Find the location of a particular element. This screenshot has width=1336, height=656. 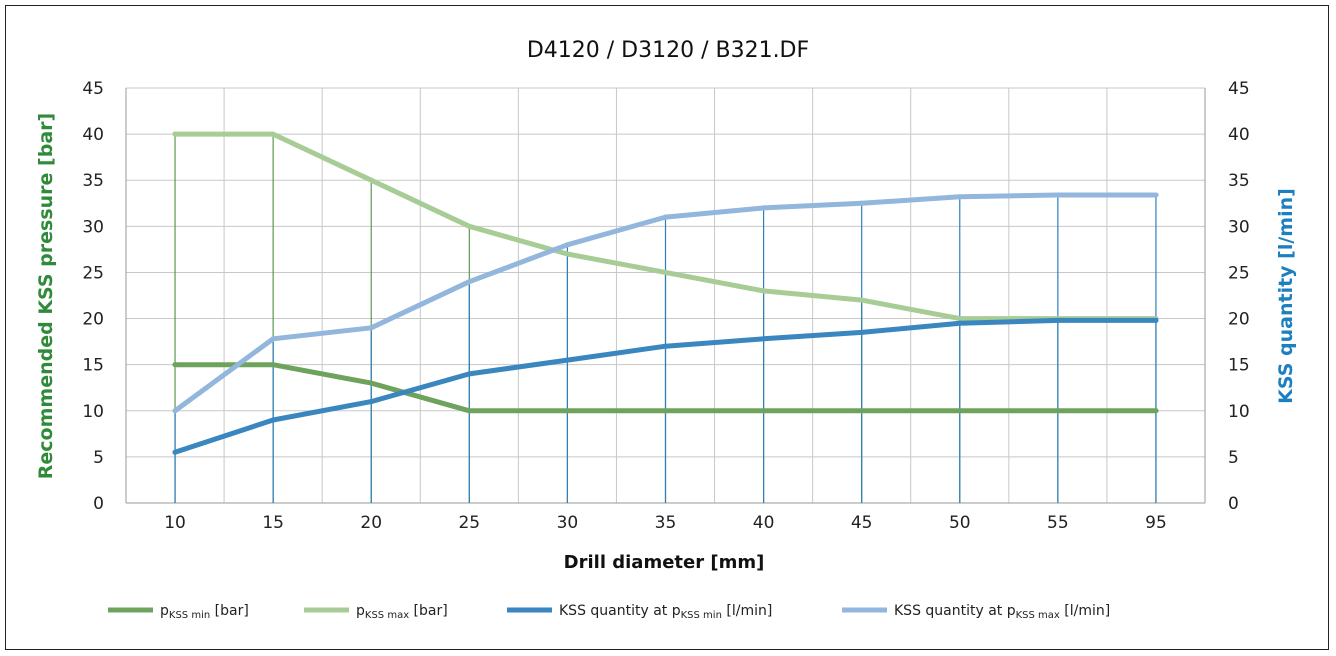

y-tick-label-left: 10 is located at coordinates (93, 412).